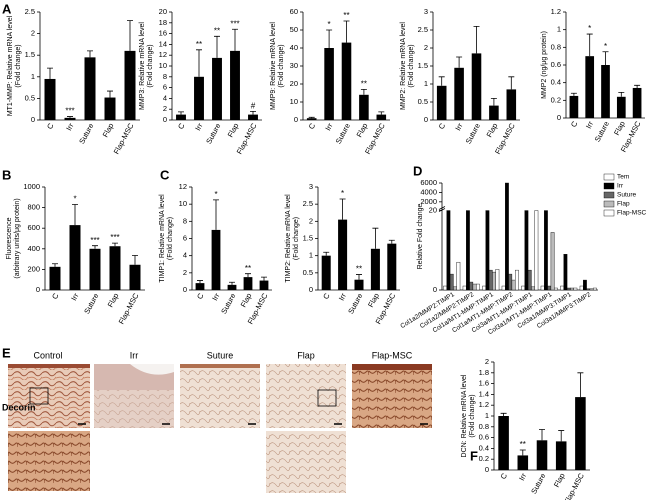 This screenshot has height=500, width=652. What do you see at coordinates (162, 238) in the screenshot?
I see `y-axis-label: TIMP1: Relative mRNA level` at bounding box center [162, 238].